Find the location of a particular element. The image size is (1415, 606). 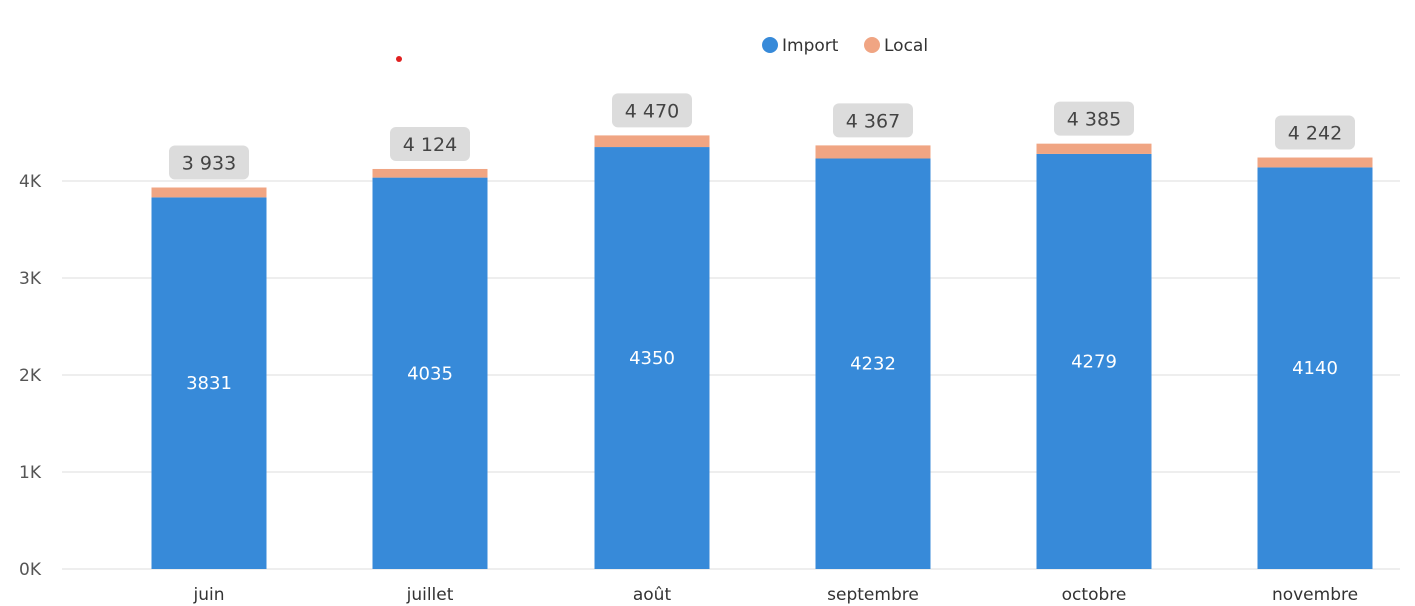

y-tick-label: 1K is located at coordinates (30, 473).